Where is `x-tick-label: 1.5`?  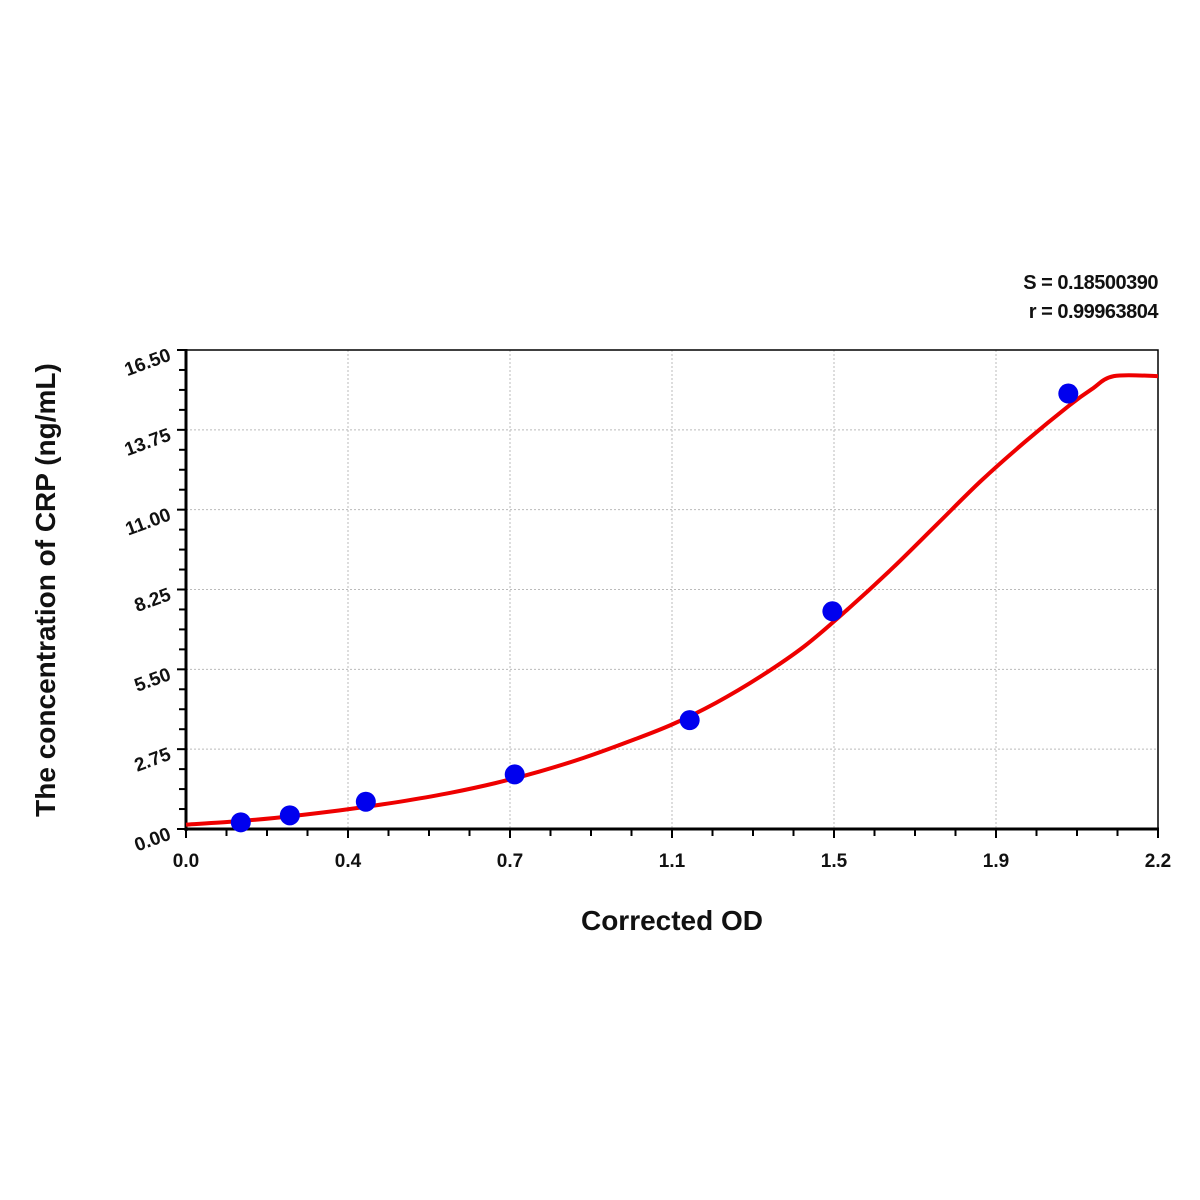 x-tick-label: 1.5 is located at coordinates (834, 861).